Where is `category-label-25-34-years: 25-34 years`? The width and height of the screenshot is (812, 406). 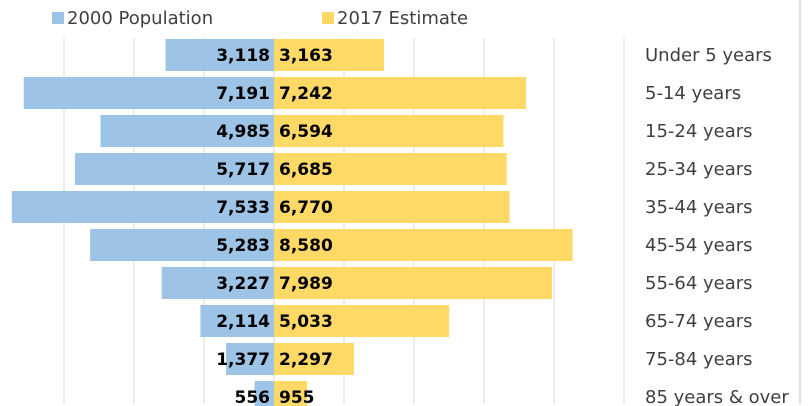 category-label-25-34-years: 25-34 years is located at coordinates (699, 169).